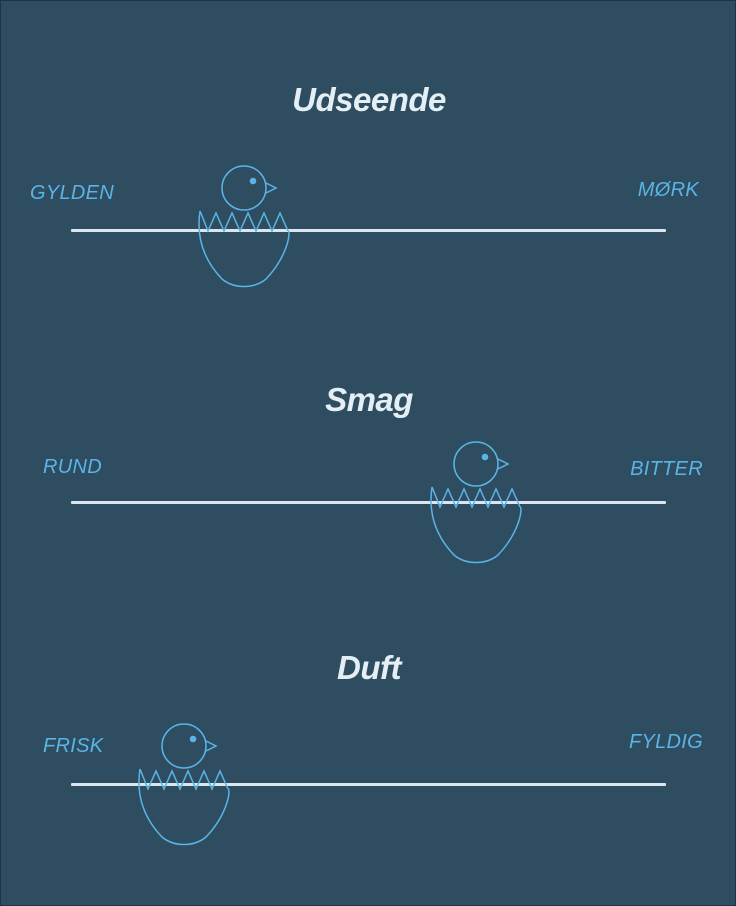 The width and height of the screenshot is (736, 906). Describe the element at coordinates (73, 746) in the screenshot. I see `slider-left-label: FRISK` at that location.